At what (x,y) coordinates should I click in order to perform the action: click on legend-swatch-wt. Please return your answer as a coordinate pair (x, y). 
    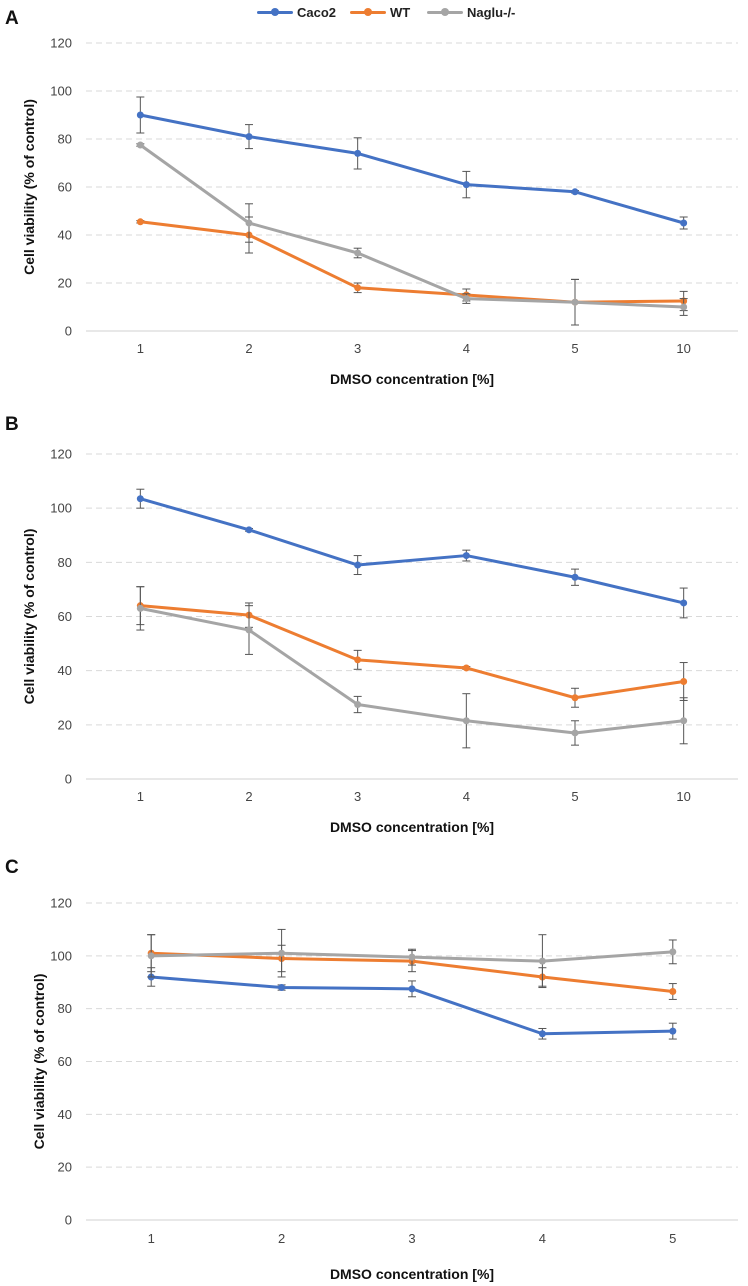
    Looking at the image, I should click on (368, 12).